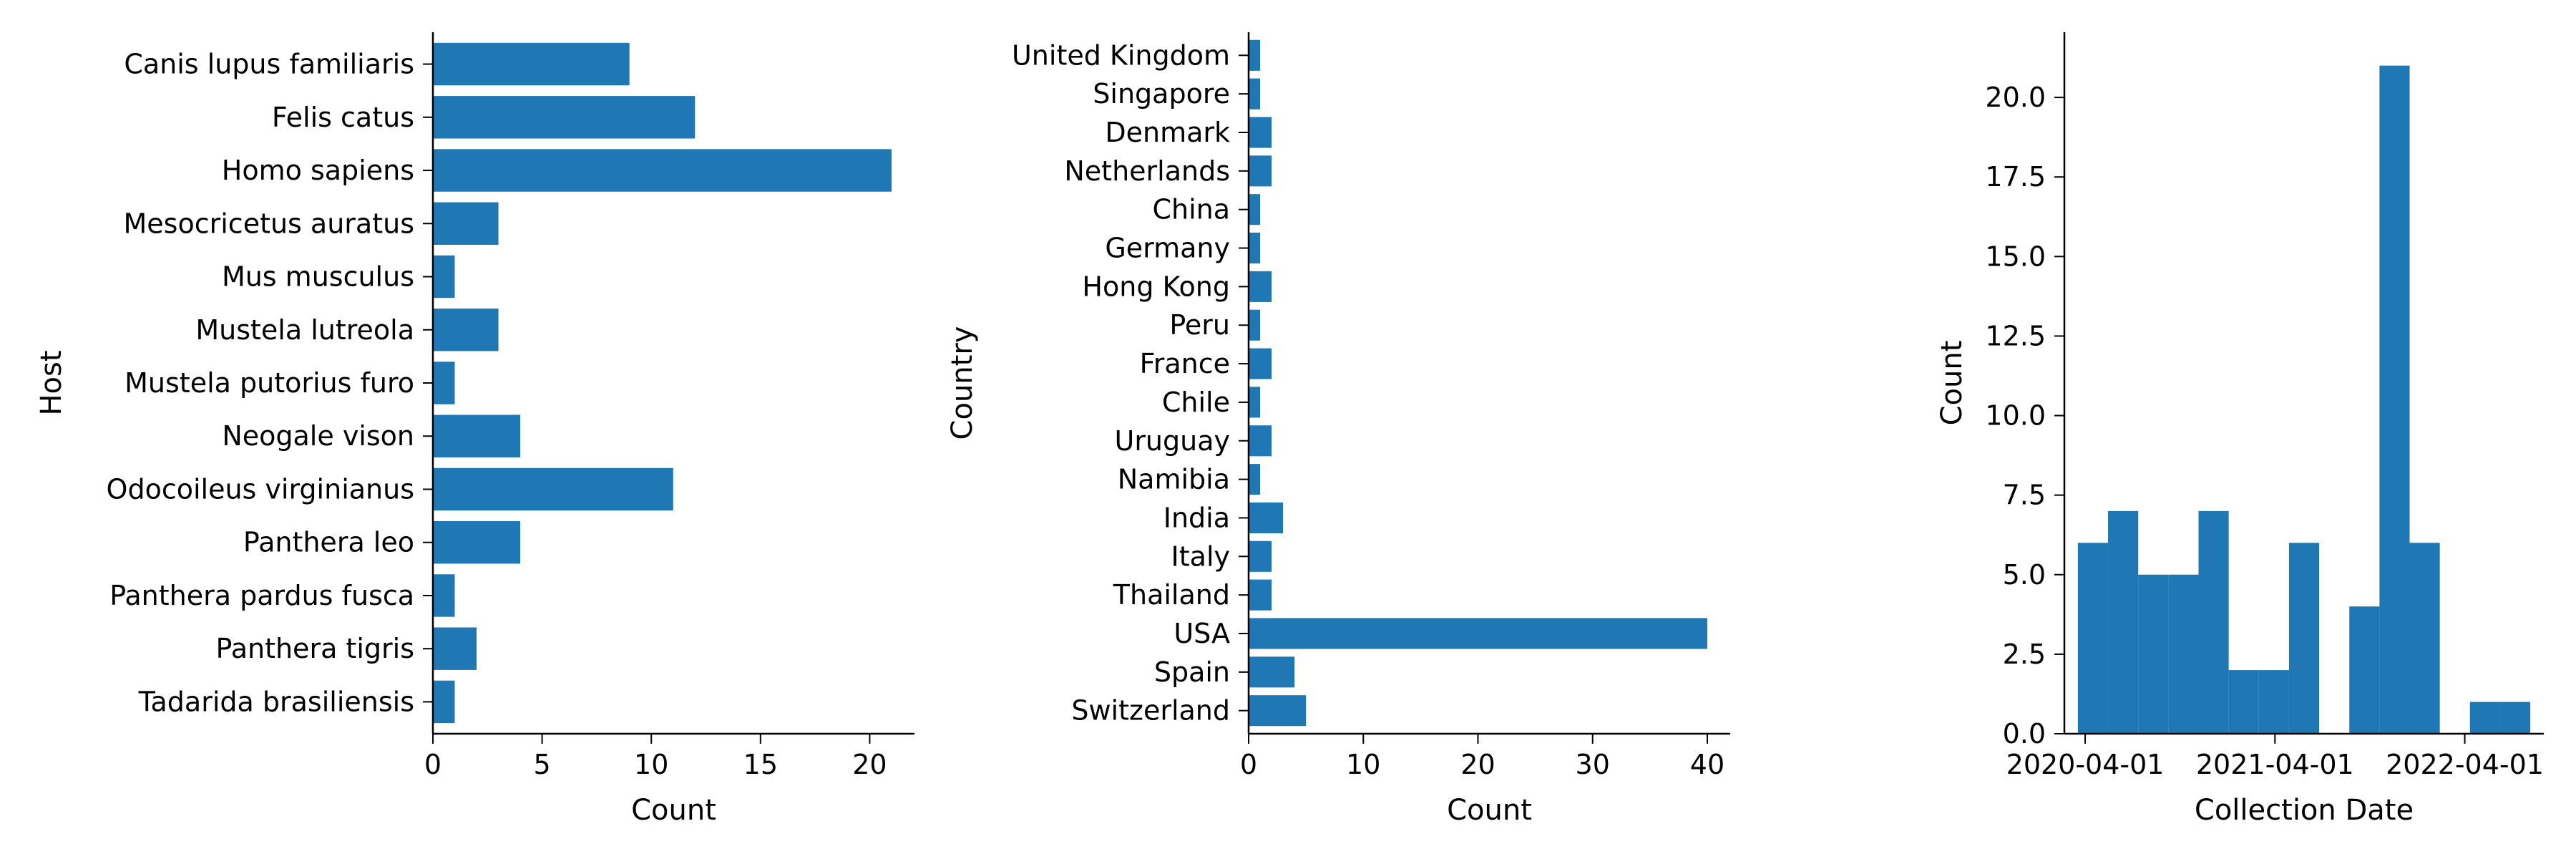 This screenshot has width=2576, height=859. Describe the element at coordinates (2015, 335) in the screenshot. I see `y-tick-label: 12.5` at that location.